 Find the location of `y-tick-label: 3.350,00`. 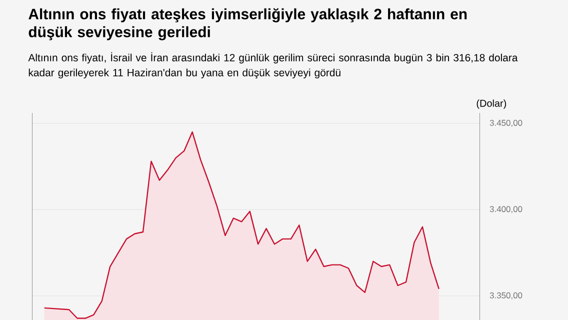

y-tick-label: 3.350,00 is located at coordinates (506, 296).